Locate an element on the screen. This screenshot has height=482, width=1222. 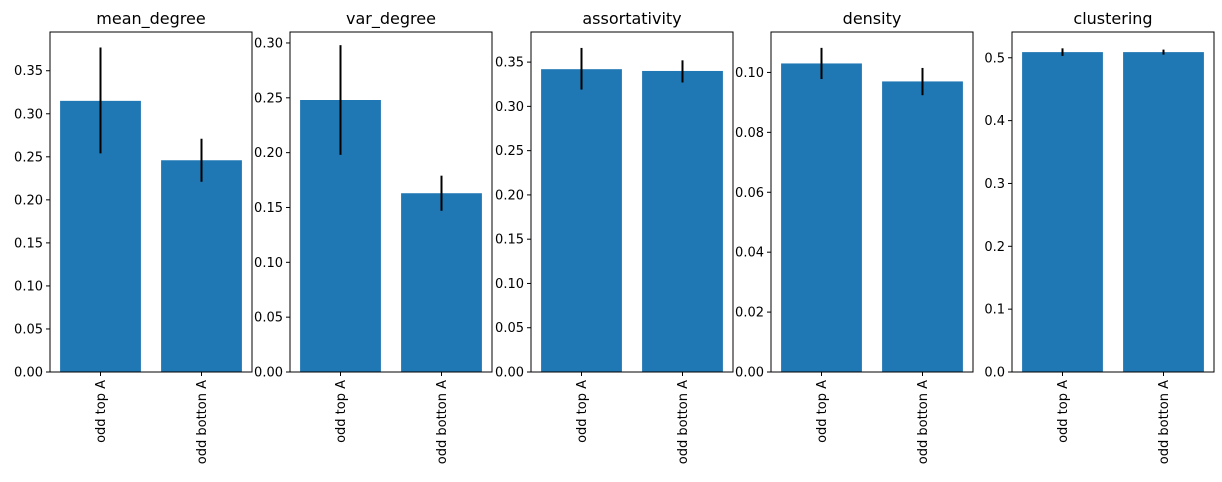
y-tick-label: 0.2 is located at coordinates (994, 247).